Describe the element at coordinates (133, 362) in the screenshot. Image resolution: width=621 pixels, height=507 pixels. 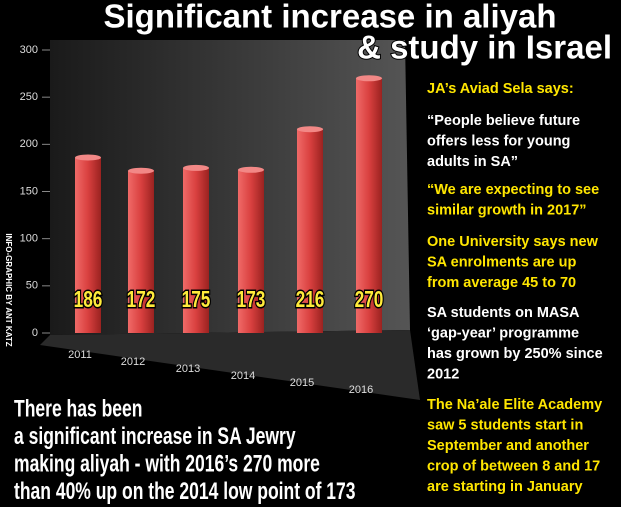
I see `x-tick-label: 2012` at that location.